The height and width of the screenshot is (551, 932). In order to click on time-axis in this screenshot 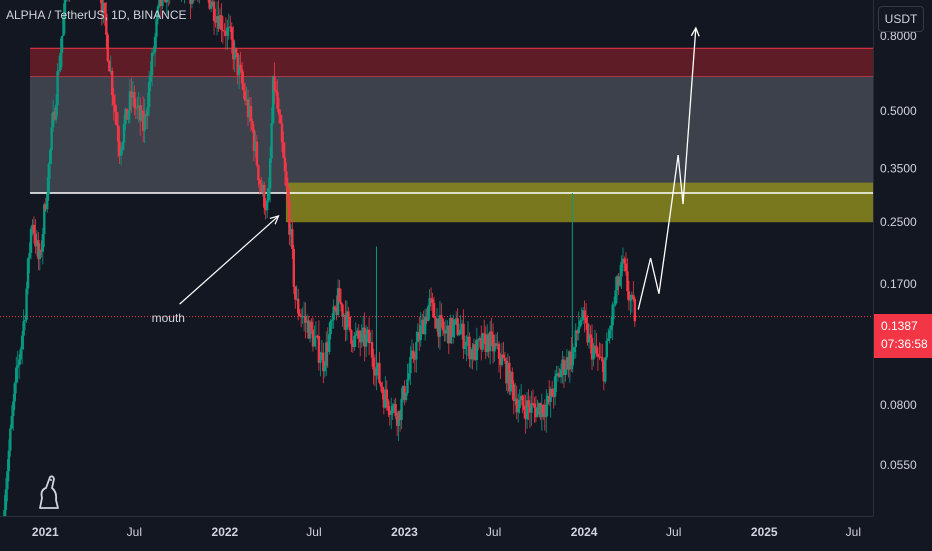, I will do `click(436, 533)`.